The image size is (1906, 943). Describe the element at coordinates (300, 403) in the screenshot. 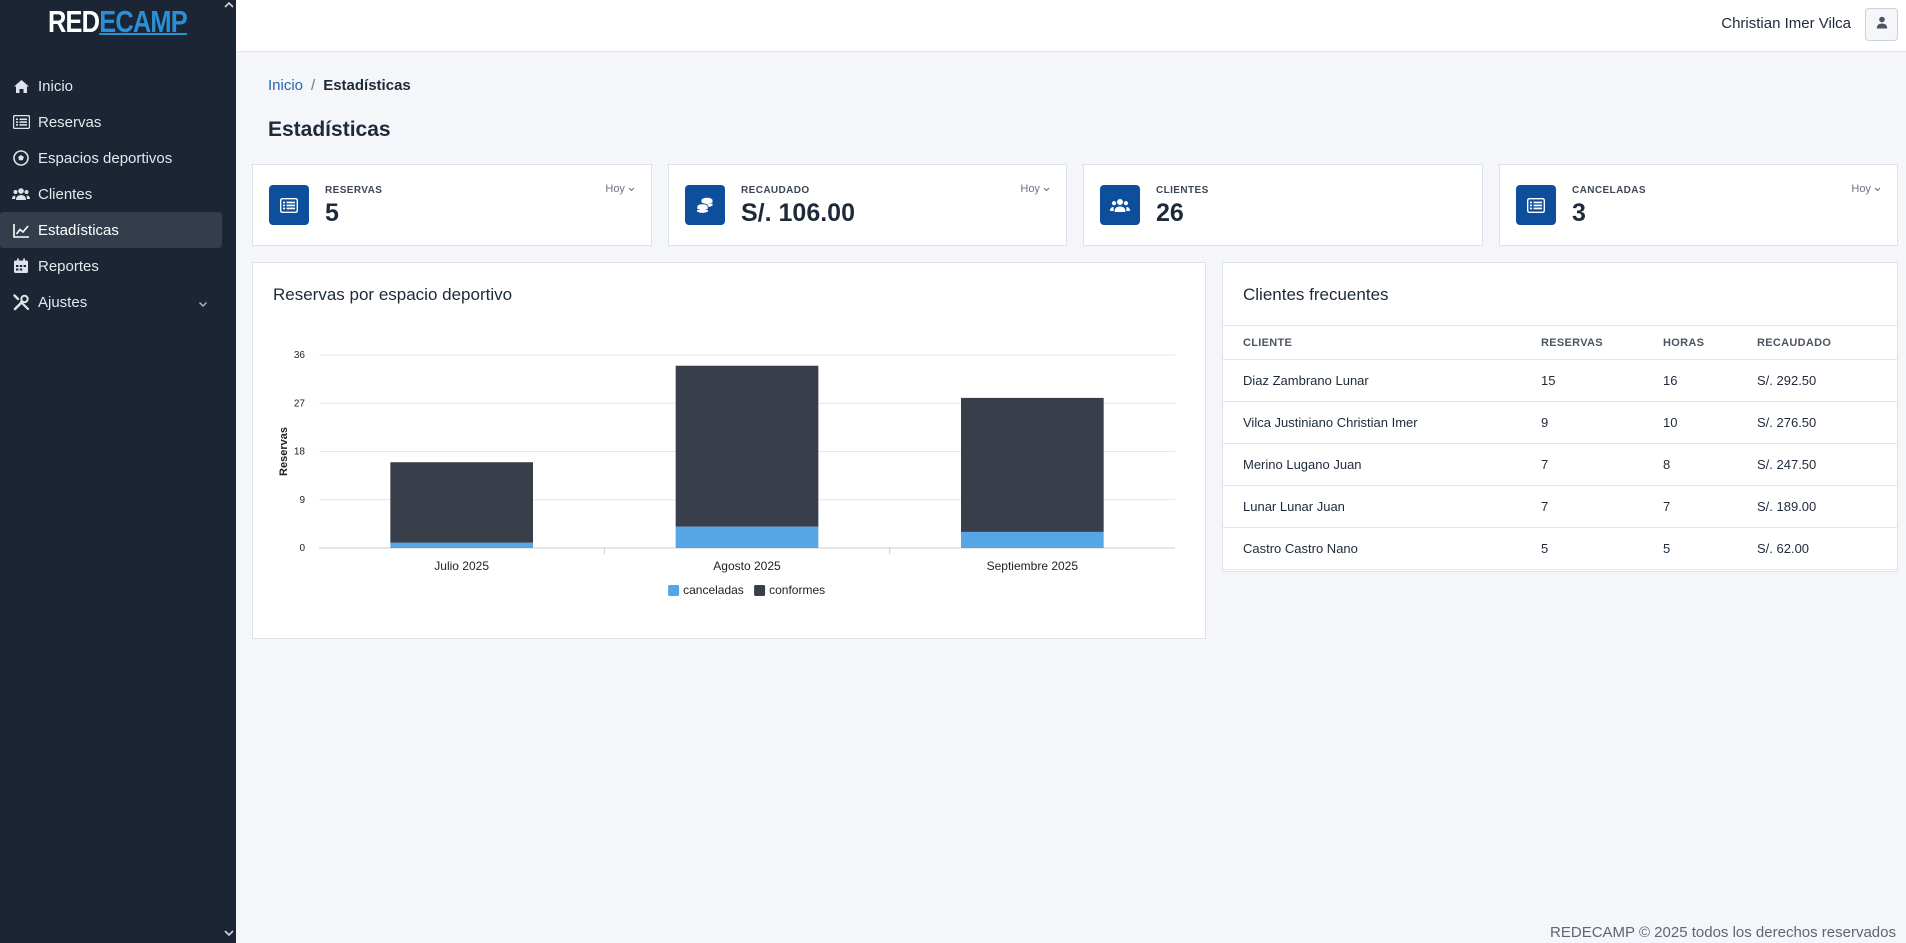

I see `y-tick-label: 27` at that location.